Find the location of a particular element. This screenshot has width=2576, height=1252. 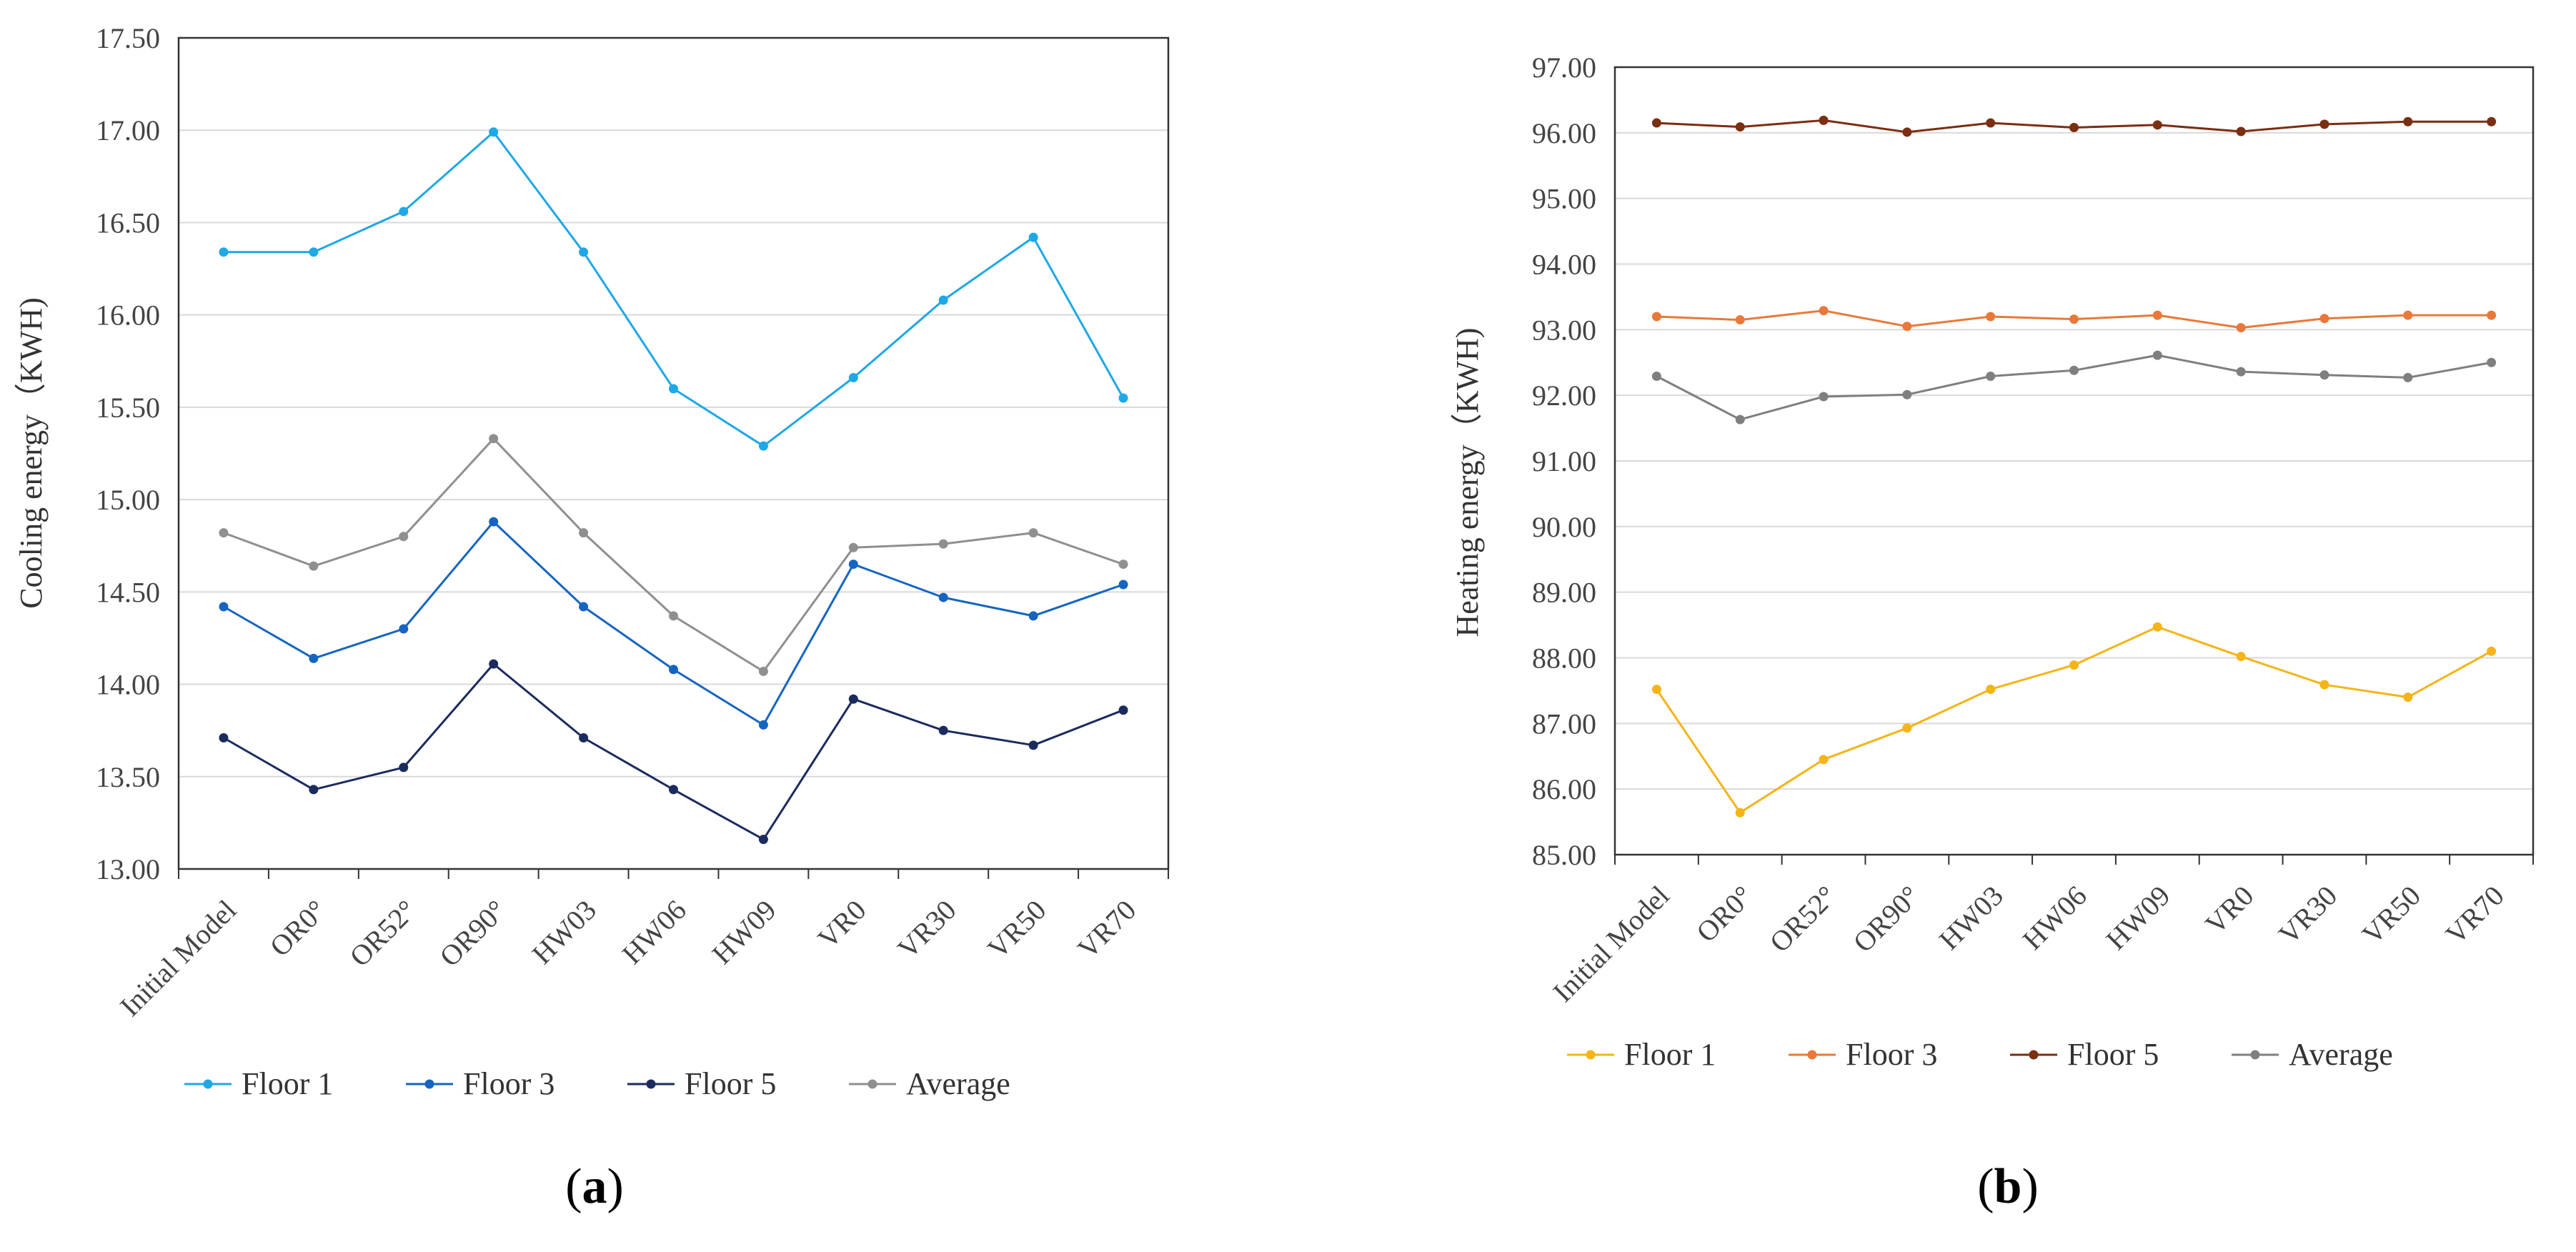

x-tick-label: VR0 is located at coordinates (2229, 910).